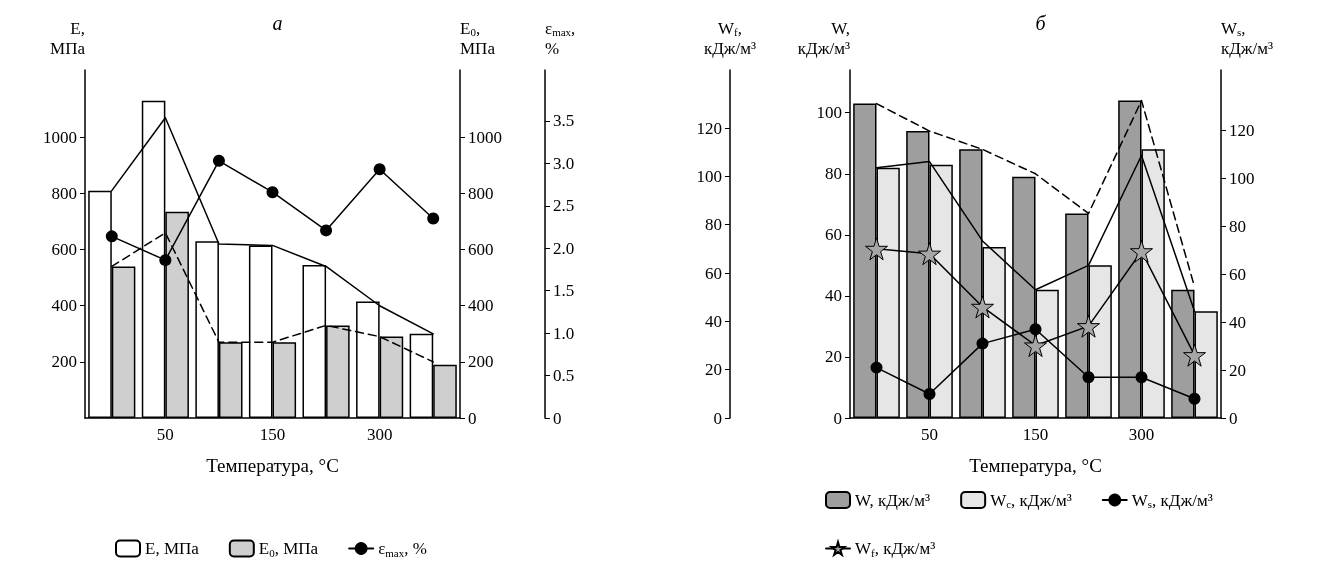  What do you see at coordinates (1242, 130) in the screenshot?
I see `y2-tick-label: 120` at bounding box center [1242, 130].